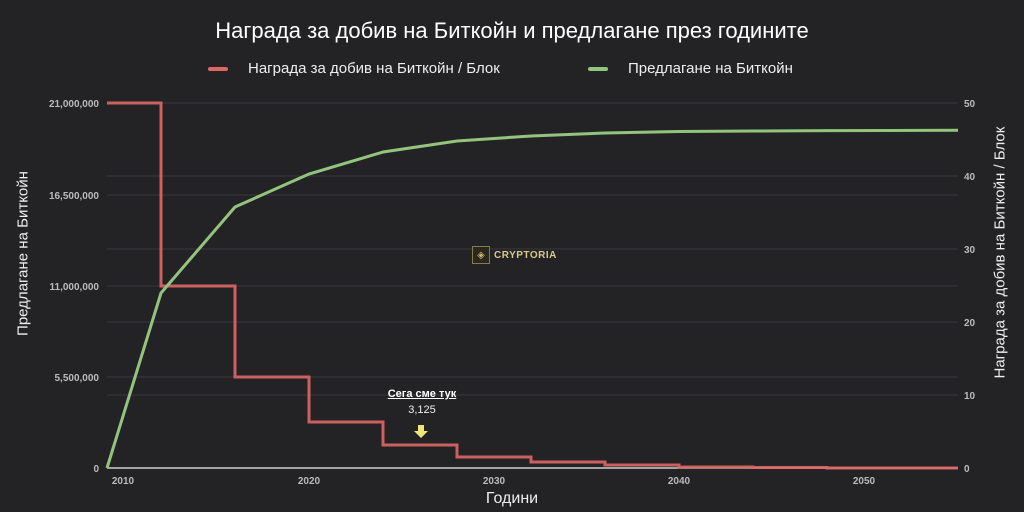  Describe the element at coordinates (1000, 252) in the screenshot. I see `right-axis-label: Награда за добив на Биткойн / Блок` at that location.